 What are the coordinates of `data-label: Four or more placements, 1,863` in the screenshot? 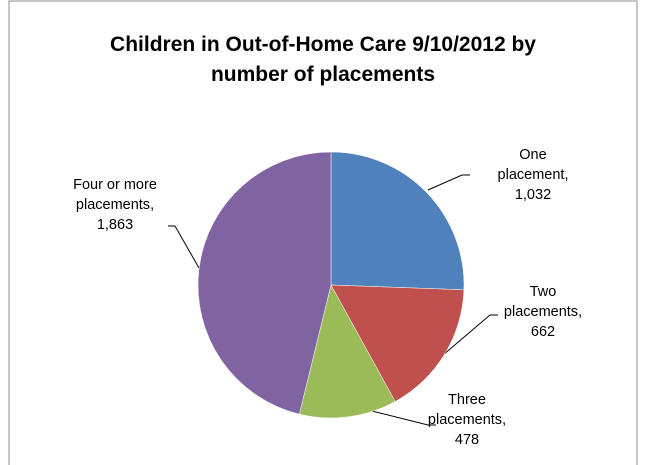 It's located at (115, 205).